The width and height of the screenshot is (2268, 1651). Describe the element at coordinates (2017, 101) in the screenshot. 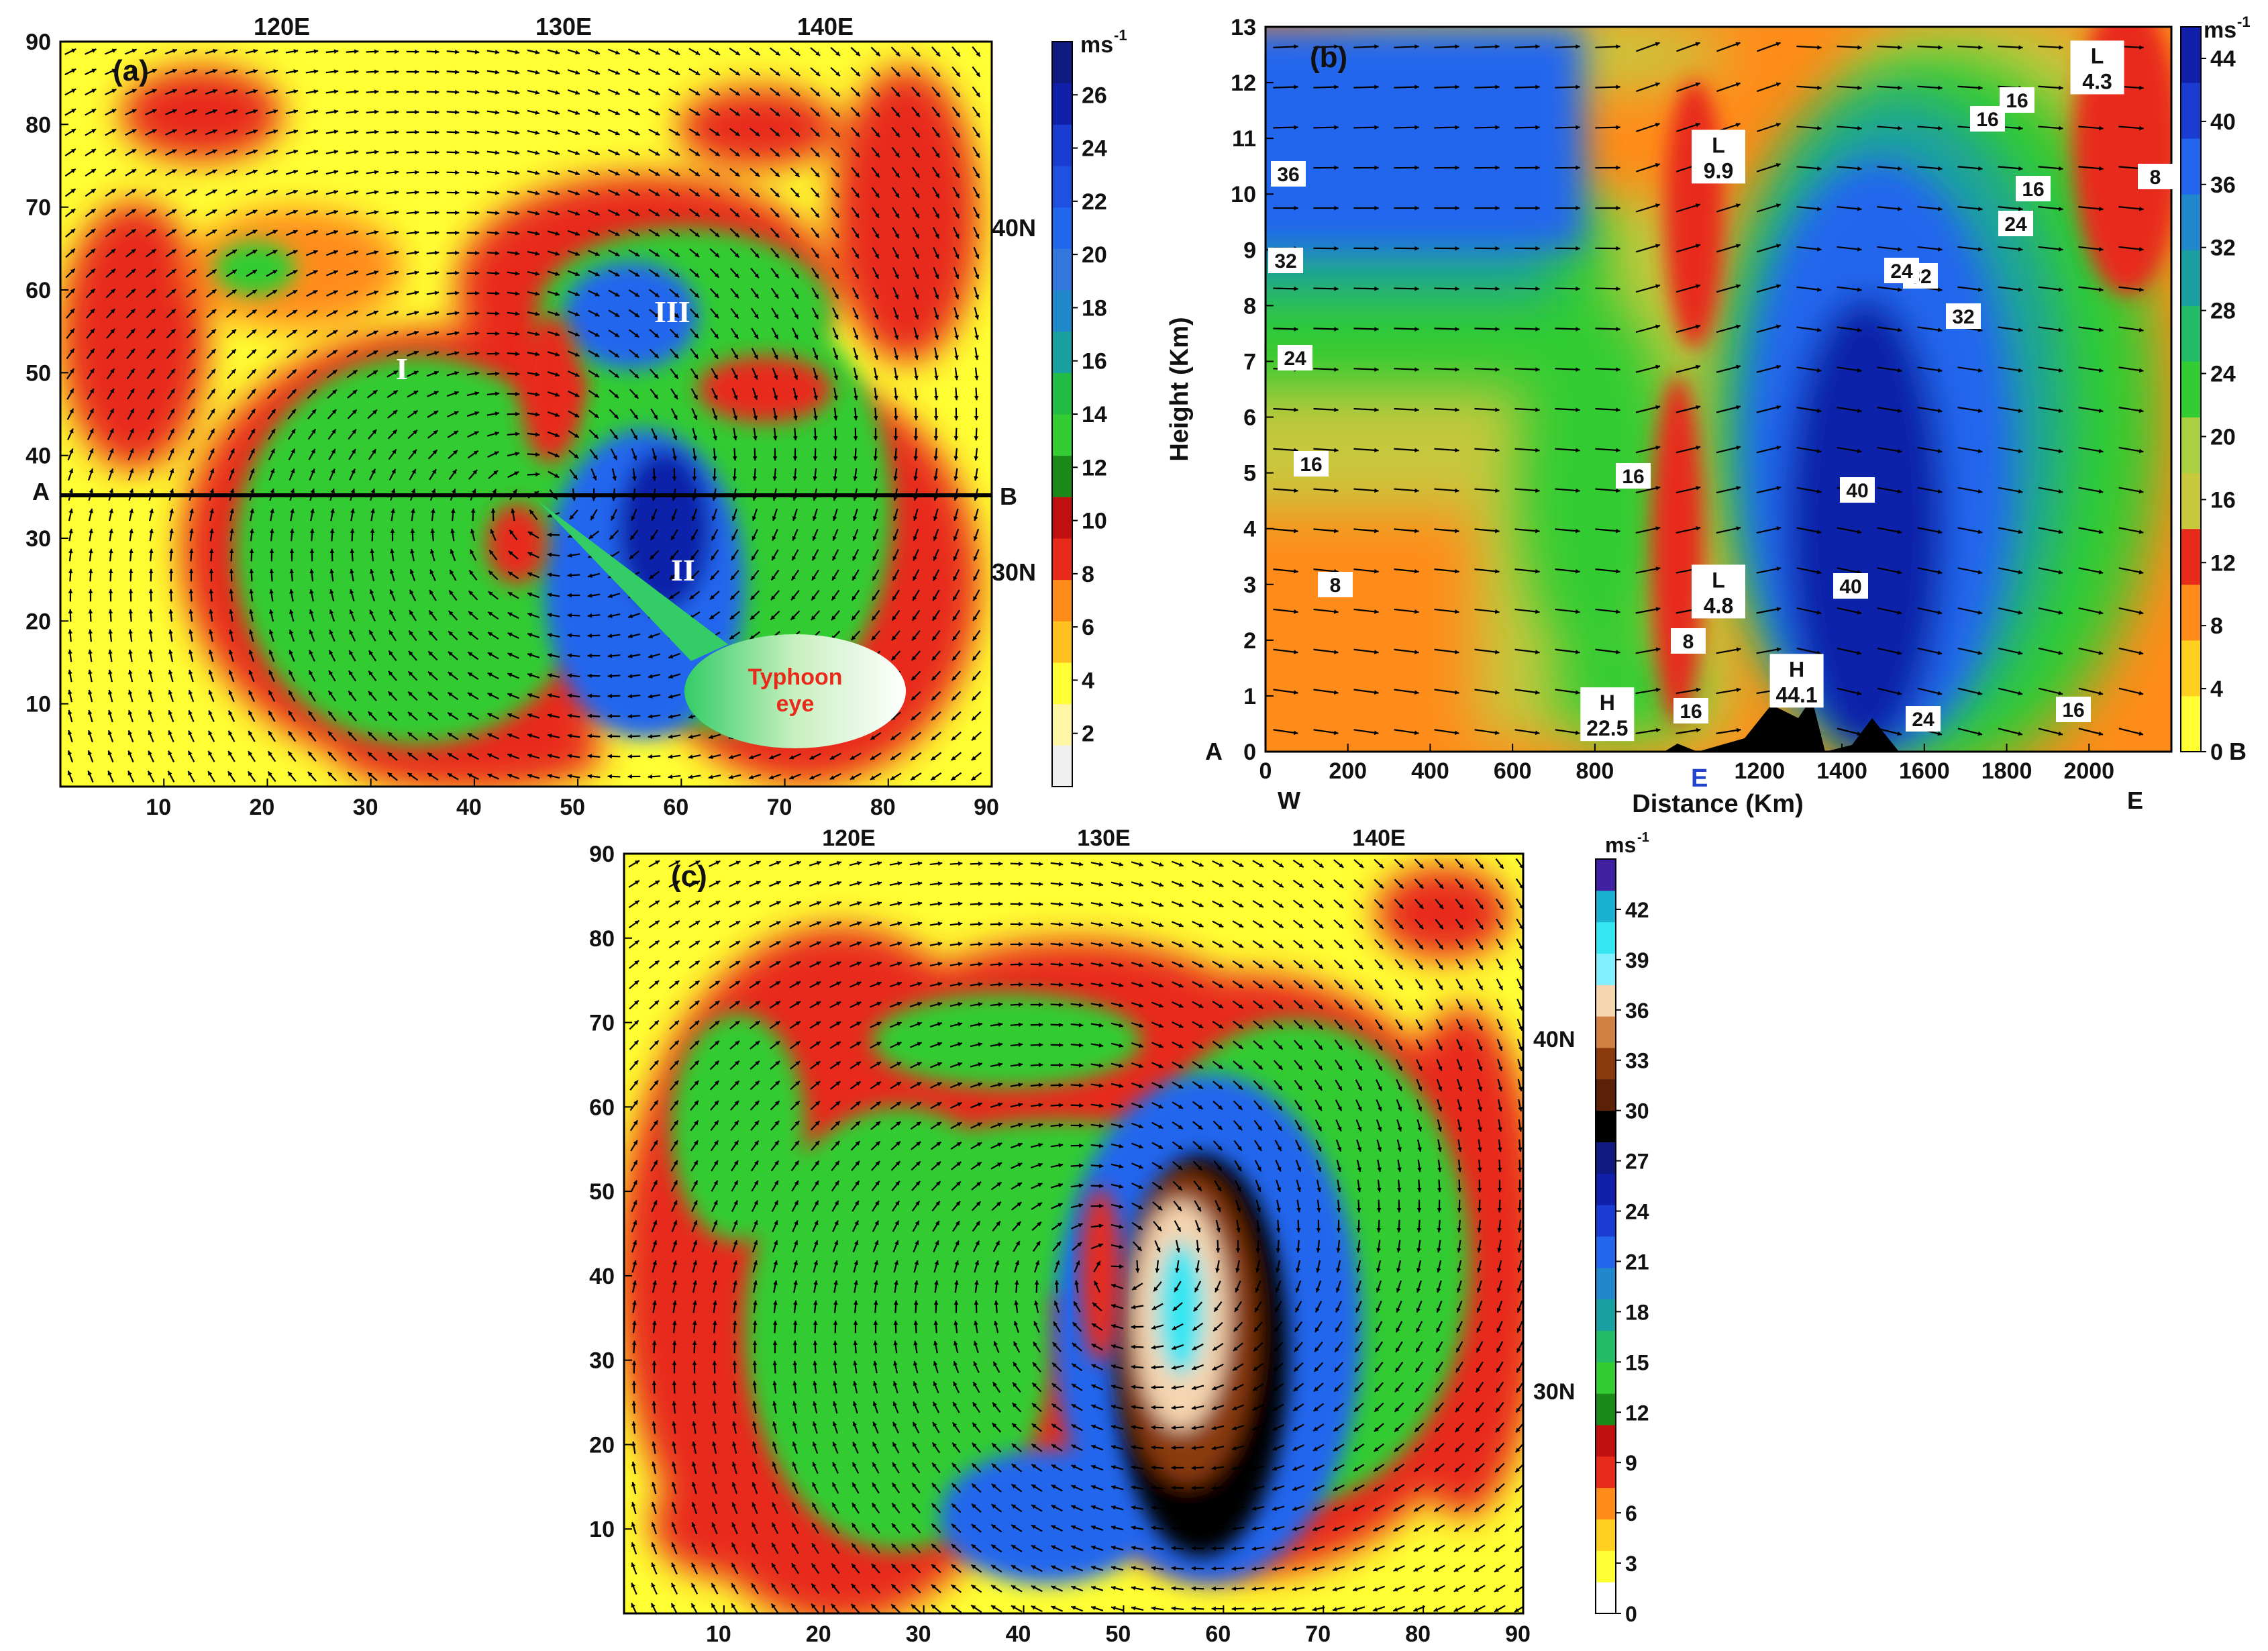

I see `contour-label: 16` at that location.